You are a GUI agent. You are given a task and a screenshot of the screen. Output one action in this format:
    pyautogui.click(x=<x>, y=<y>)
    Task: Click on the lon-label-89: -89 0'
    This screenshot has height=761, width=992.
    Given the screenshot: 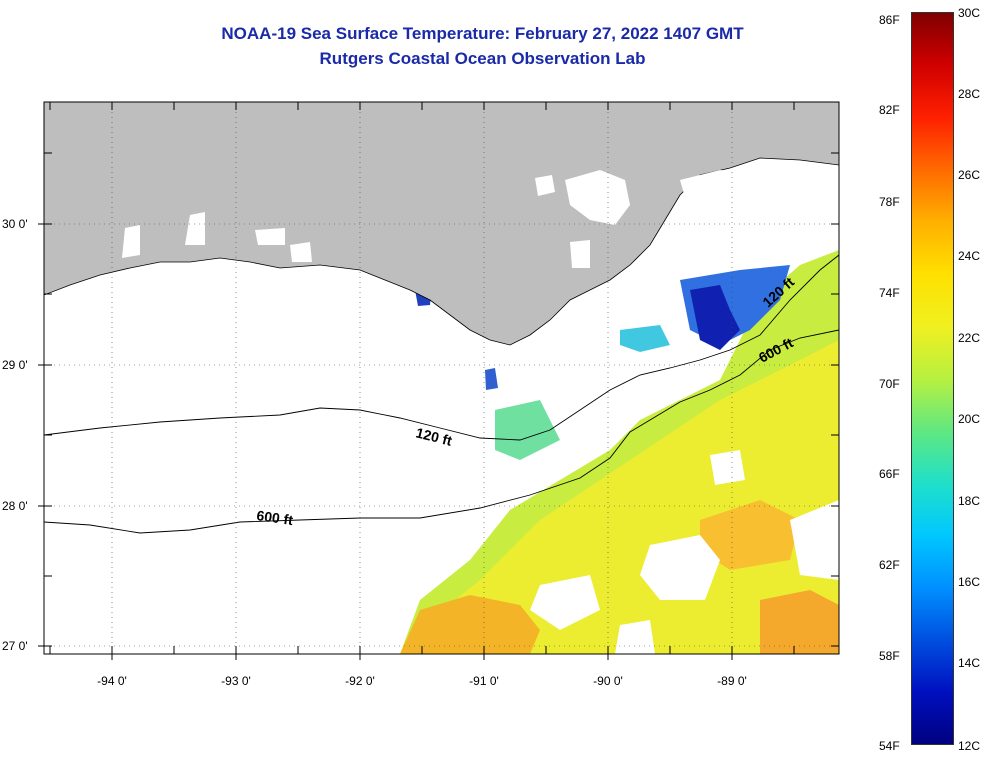 What is the action you would take?
    pyautogui.click(x=732, y=681)
    